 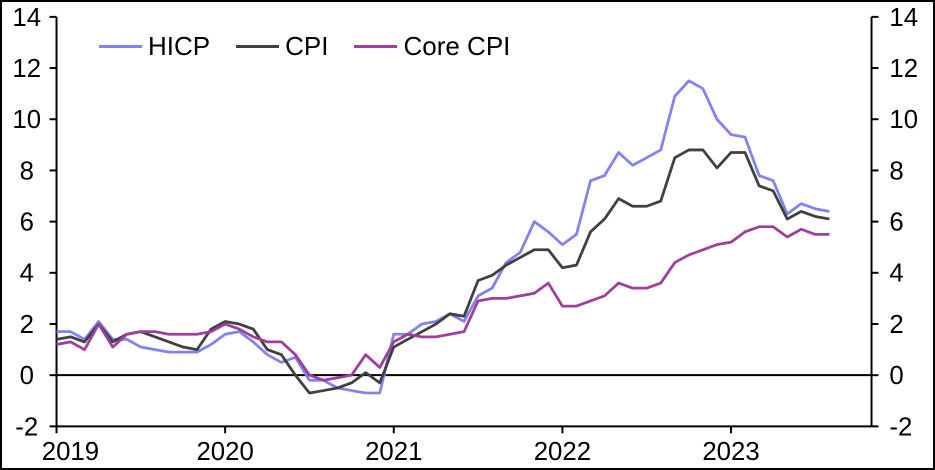 What do you see at coordinates (258, 46) in the screenshot?
I see `cpi-line-swatch` at bounding box center [258, 46].